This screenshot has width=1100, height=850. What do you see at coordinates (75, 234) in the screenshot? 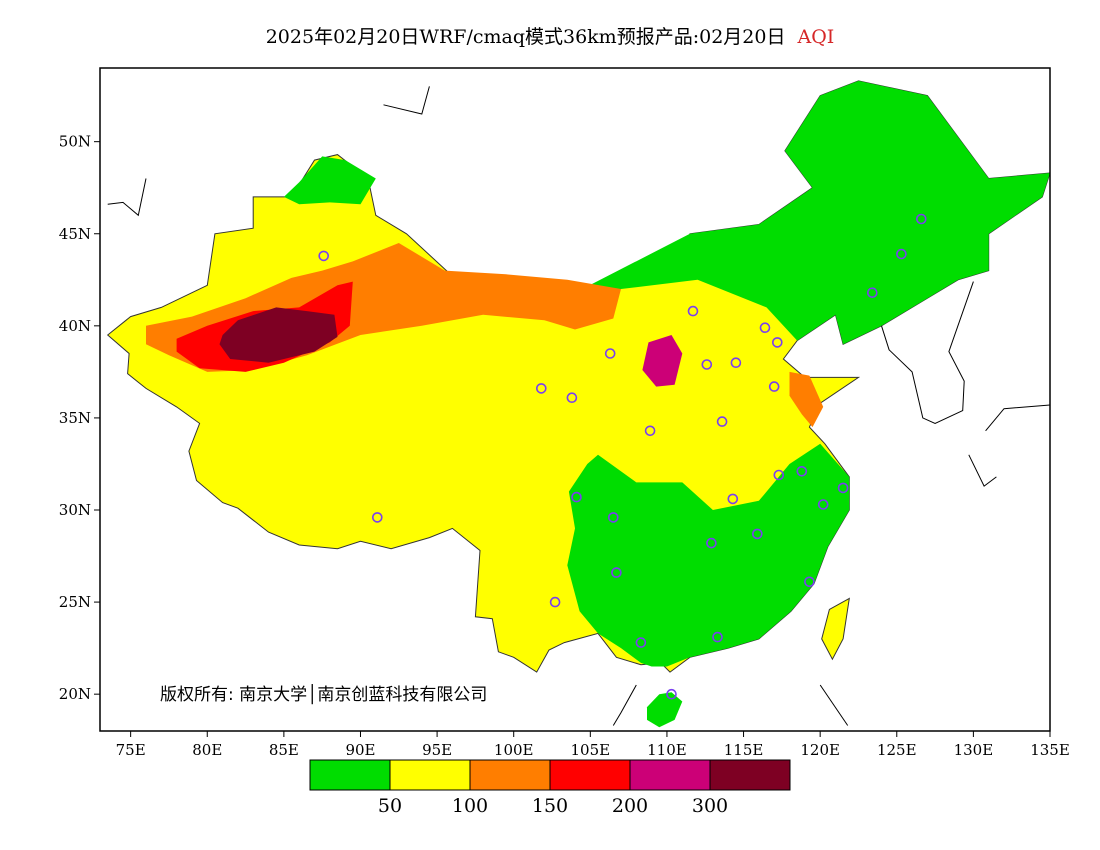
I see `lat-tick-label: 45N` at bounding box center [75, 234].